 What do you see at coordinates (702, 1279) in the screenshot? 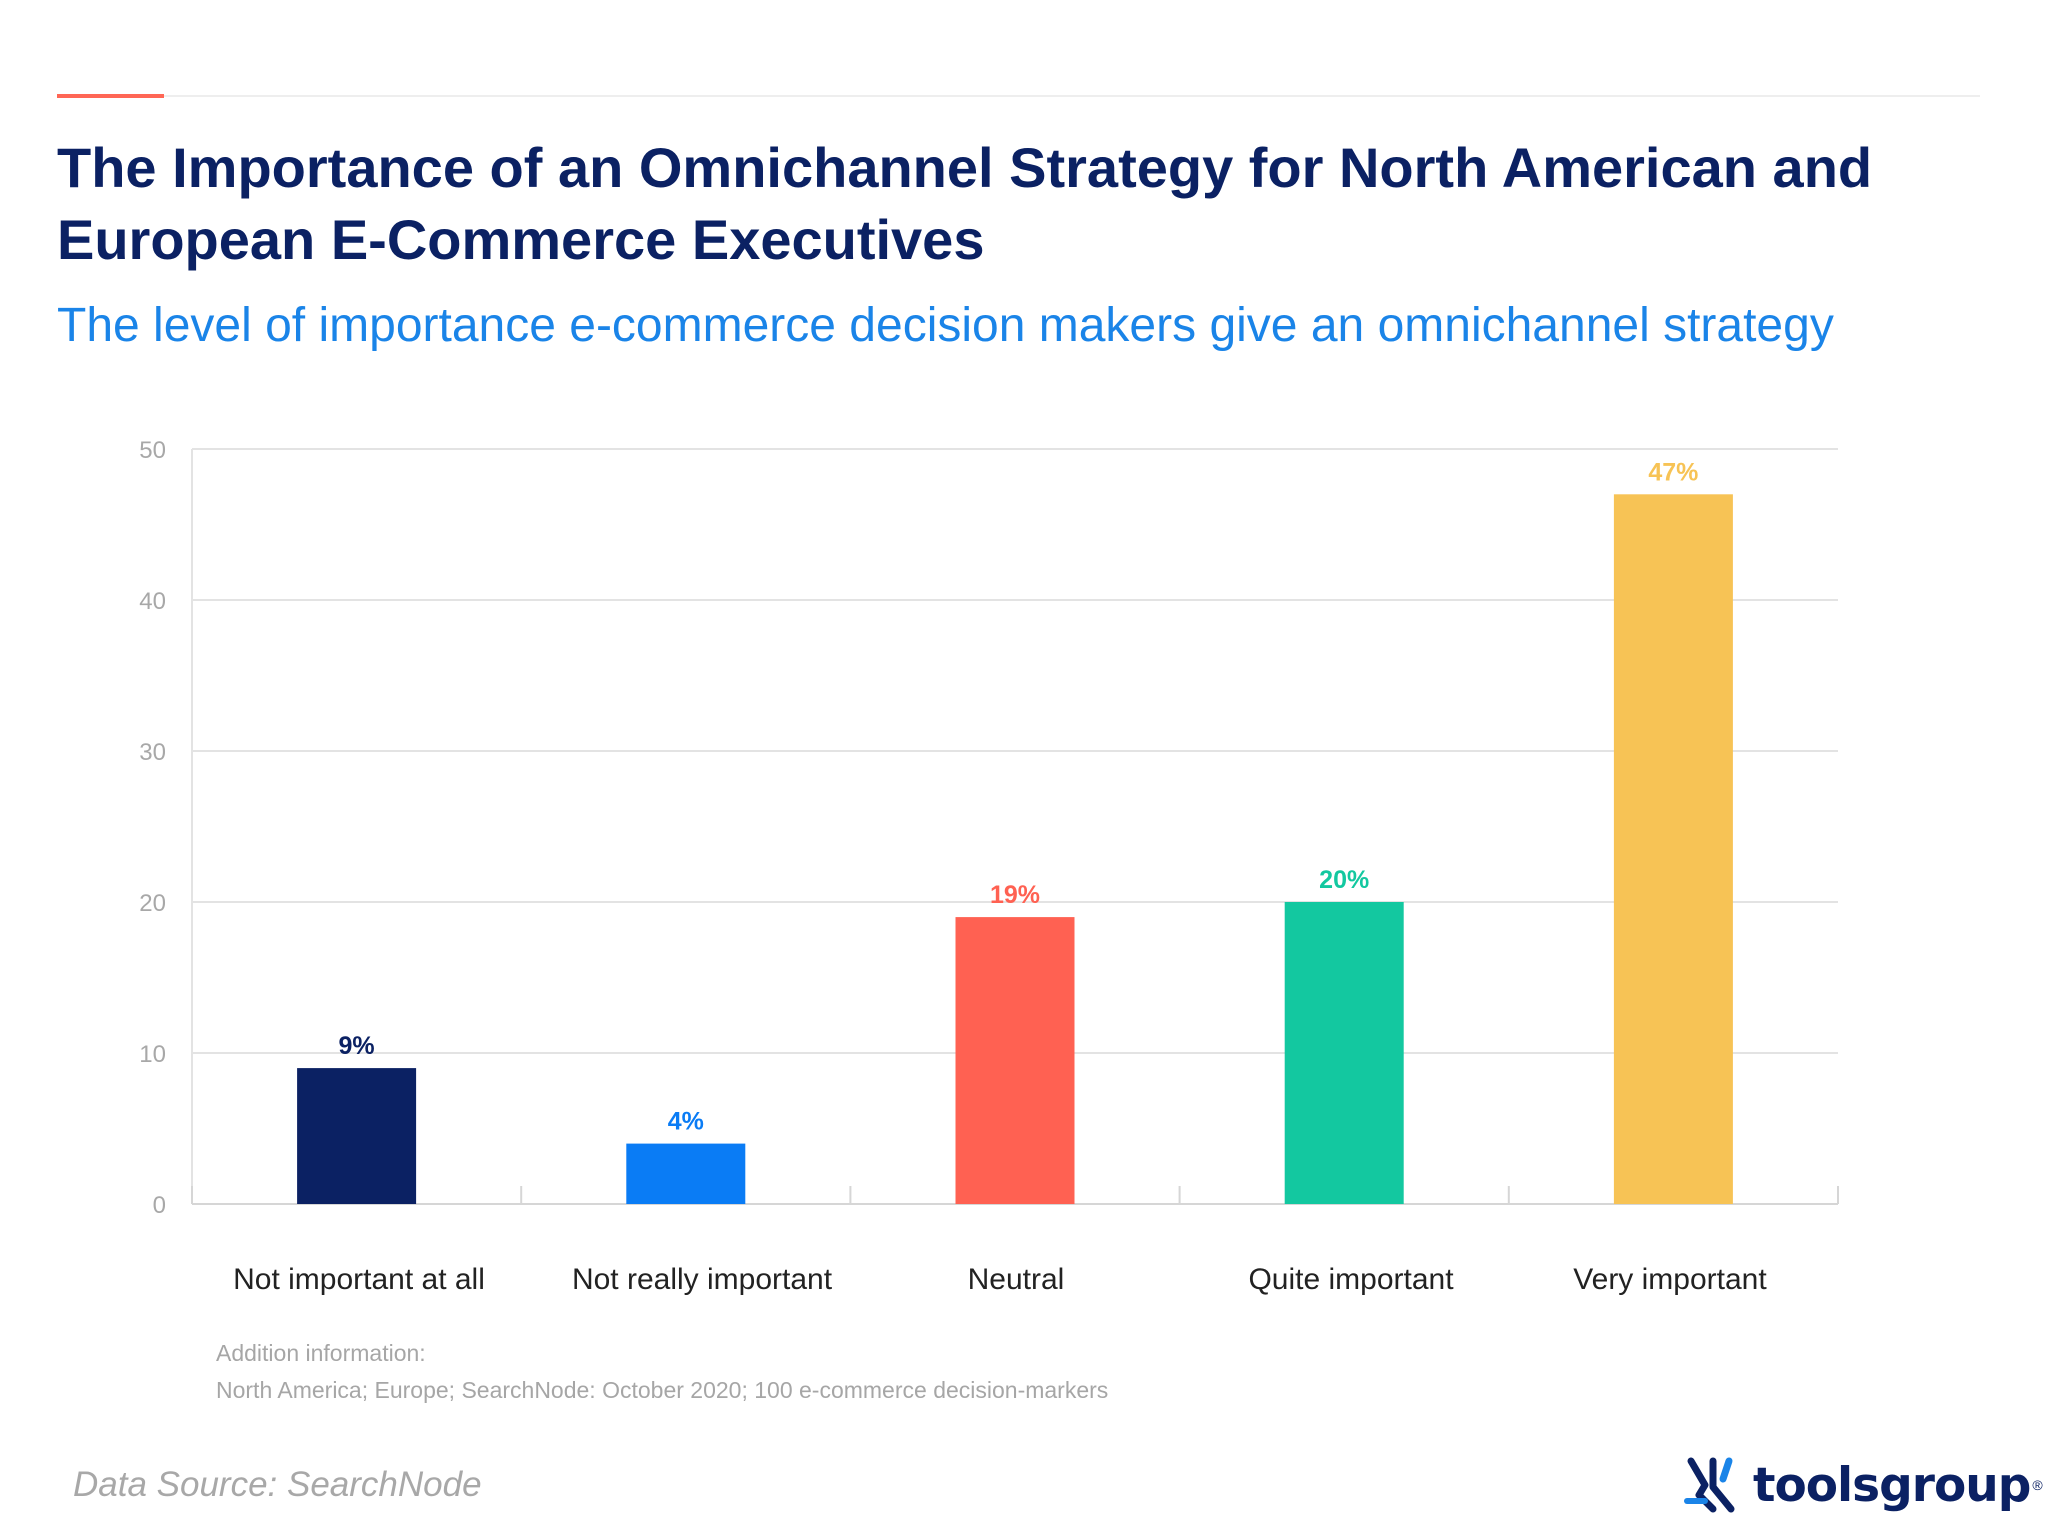
I see `x-tick-label: Not really important` at bounding box center [702, 1279].